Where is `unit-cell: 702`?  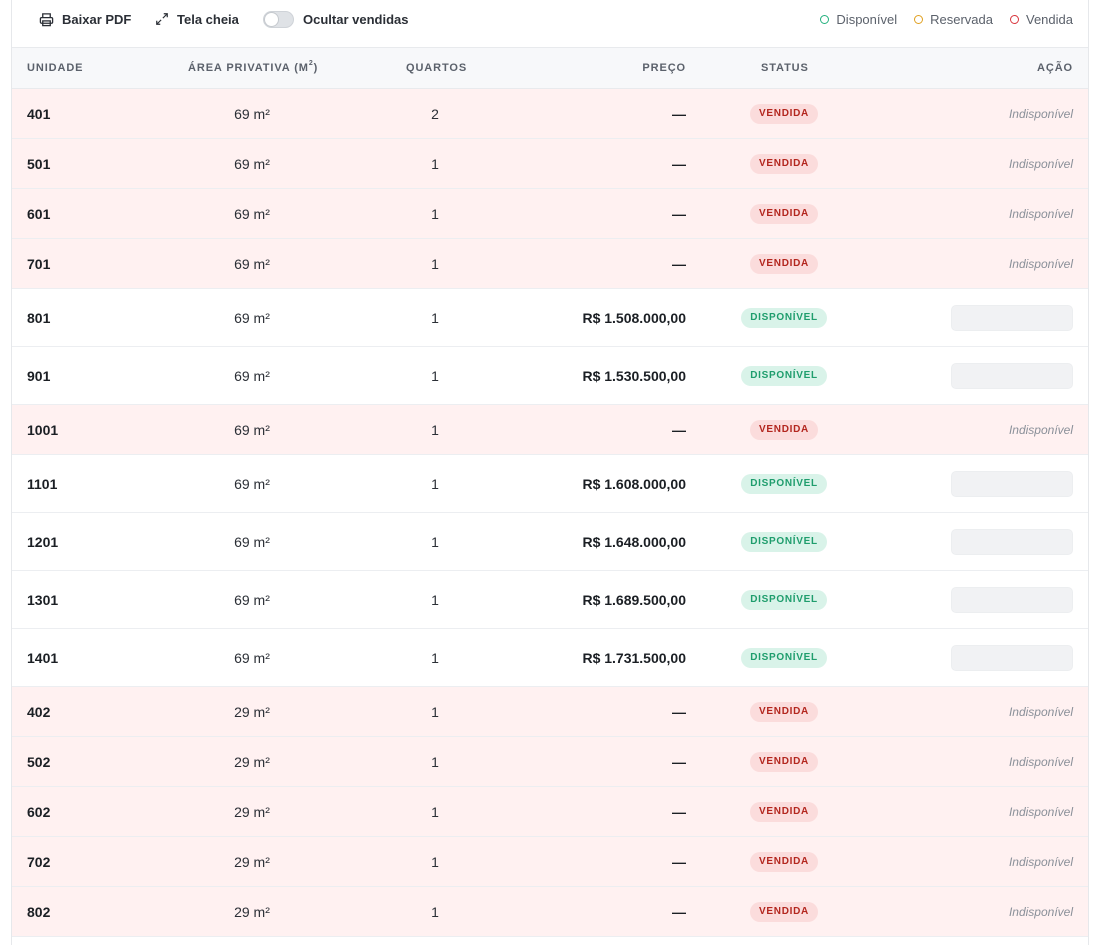 unit-cell: 702 is located at coordinates (39, 861).